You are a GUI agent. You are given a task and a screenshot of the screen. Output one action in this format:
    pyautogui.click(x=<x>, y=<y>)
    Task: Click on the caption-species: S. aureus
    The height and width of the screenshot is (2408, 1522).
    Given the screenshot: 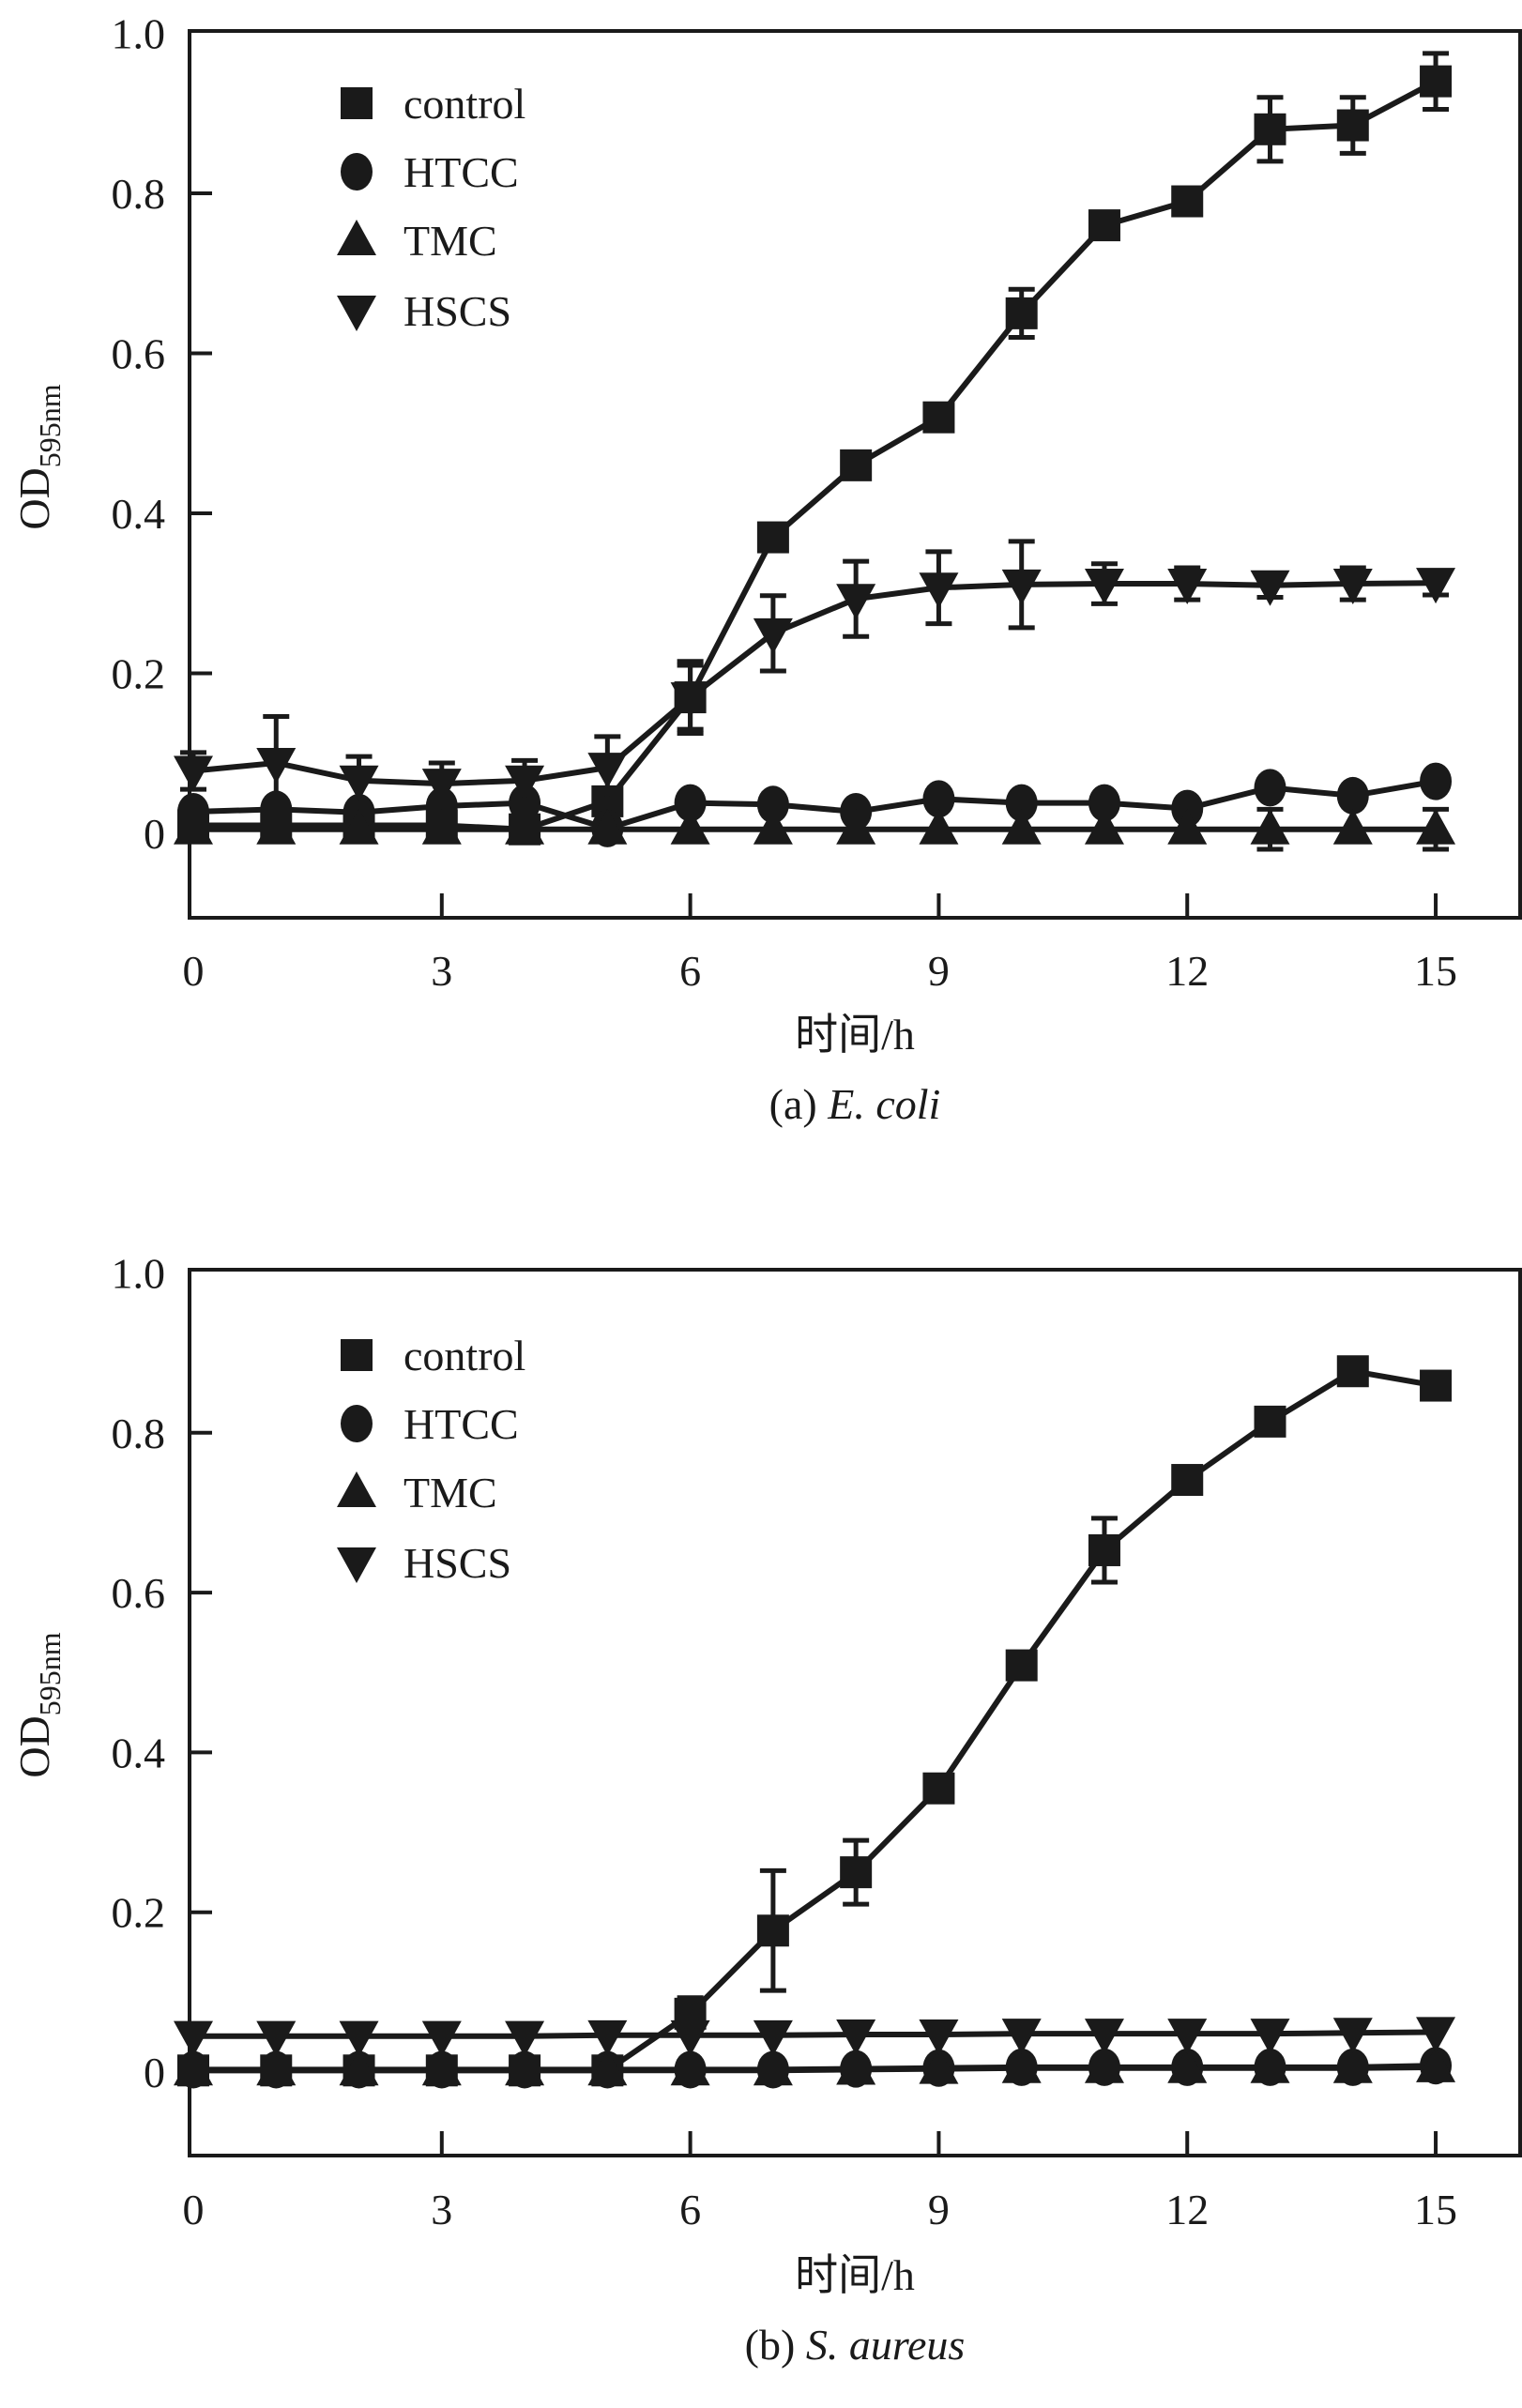 What is the action you would take?
    pyautogui.click(x=886, y=2345)
    